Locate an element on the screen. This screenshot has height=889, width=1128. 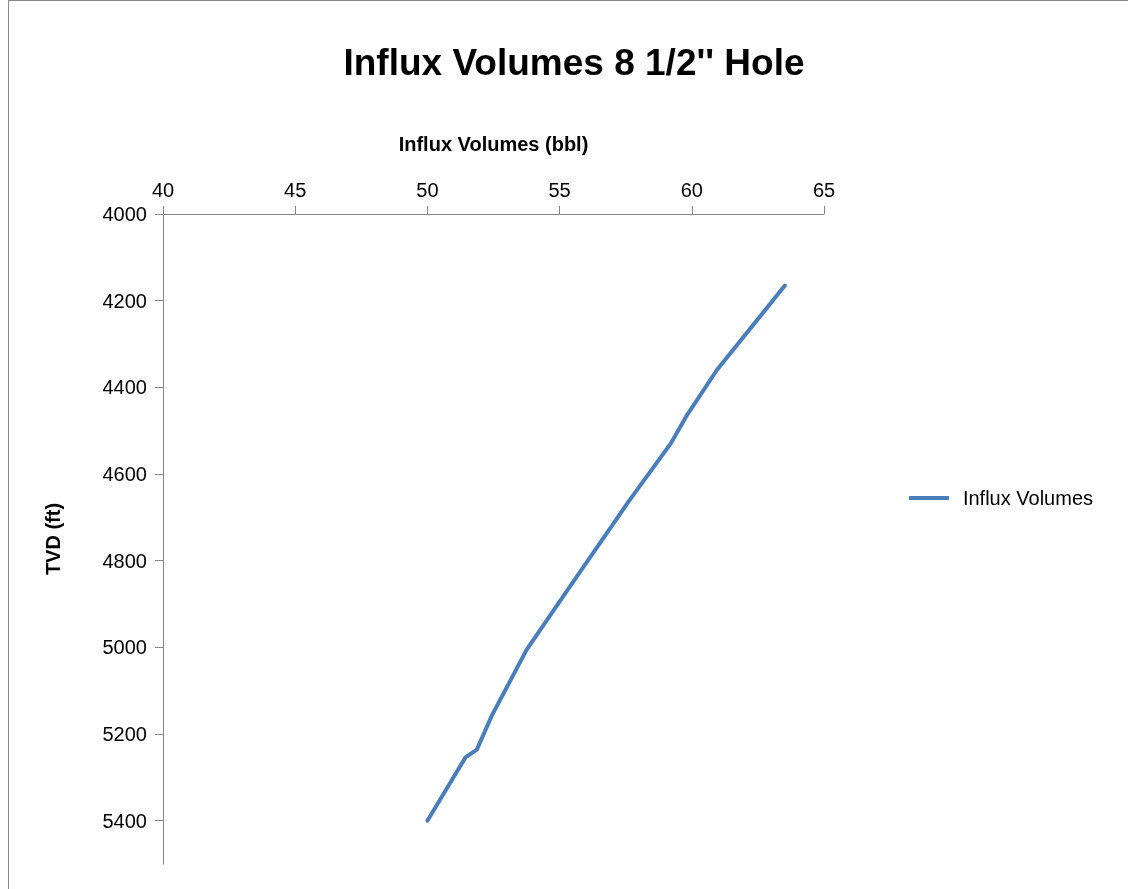
y-tick-label: 5000 is located at coordinates (124, 647).